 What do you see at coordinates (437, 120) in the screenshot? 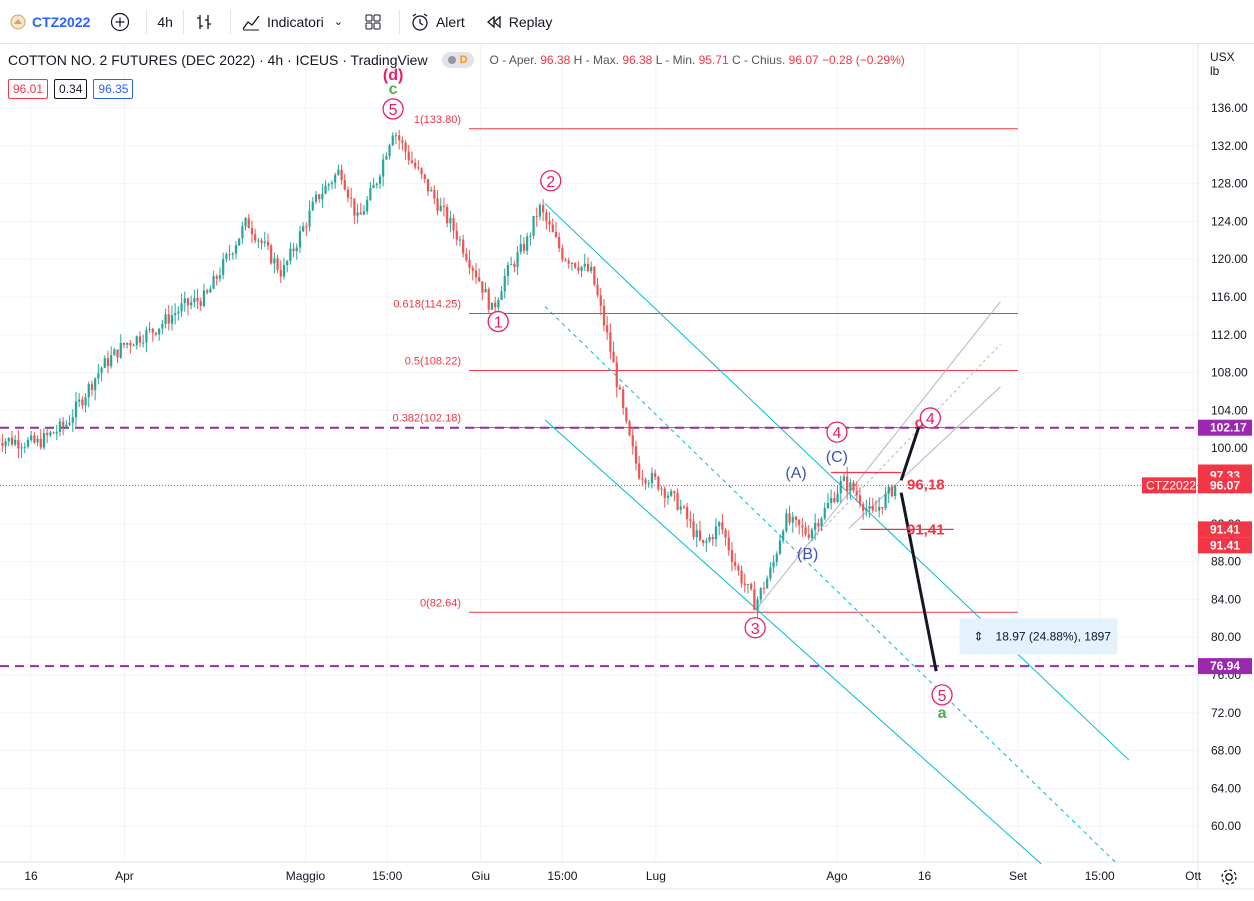
I see `fib-level-label: 1(133.80)` at bounding box center [437, 120].